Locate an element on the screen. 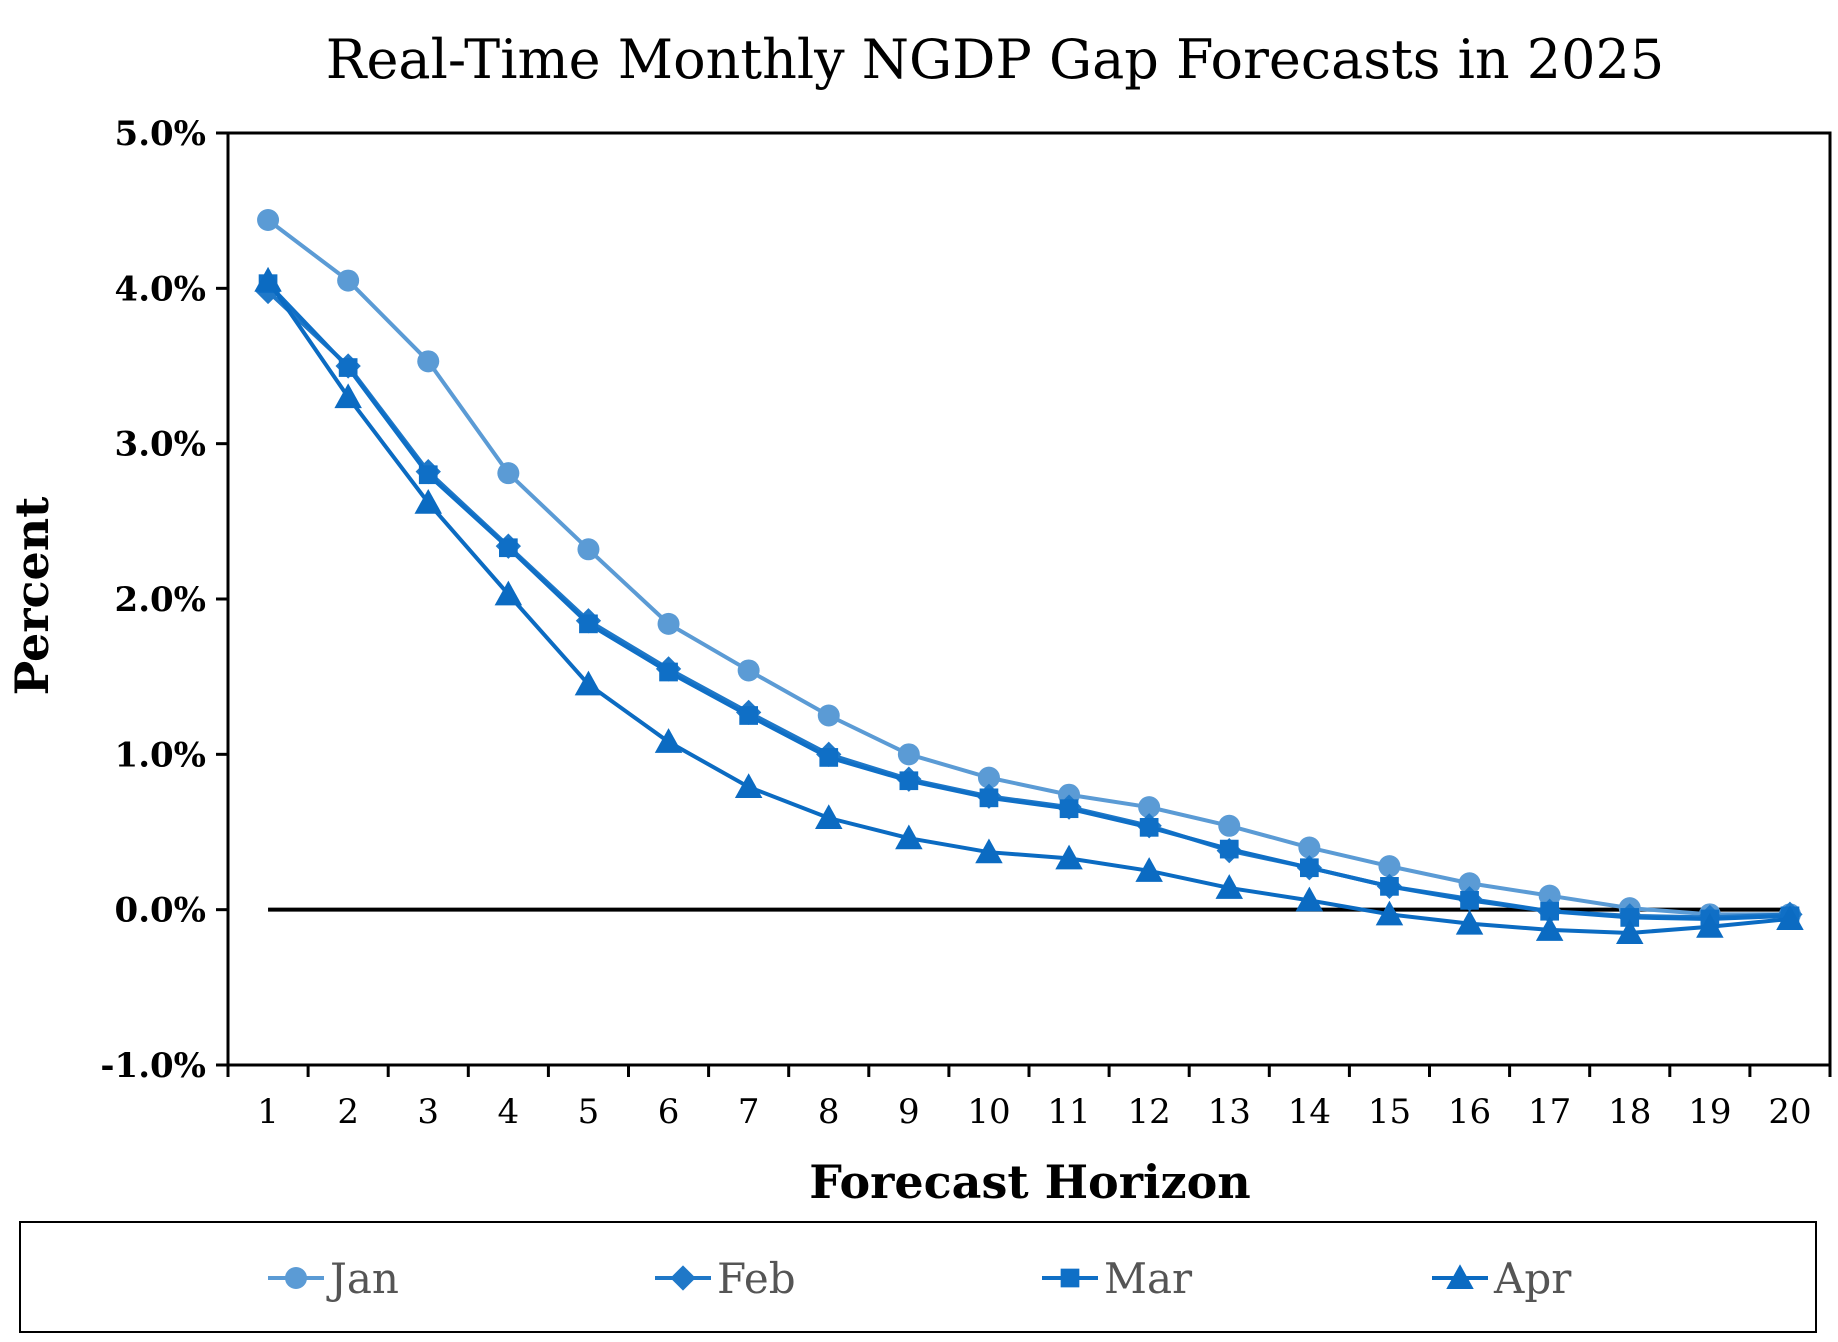  y-tick-label: 3.0% is located at coordinates (160, 445).